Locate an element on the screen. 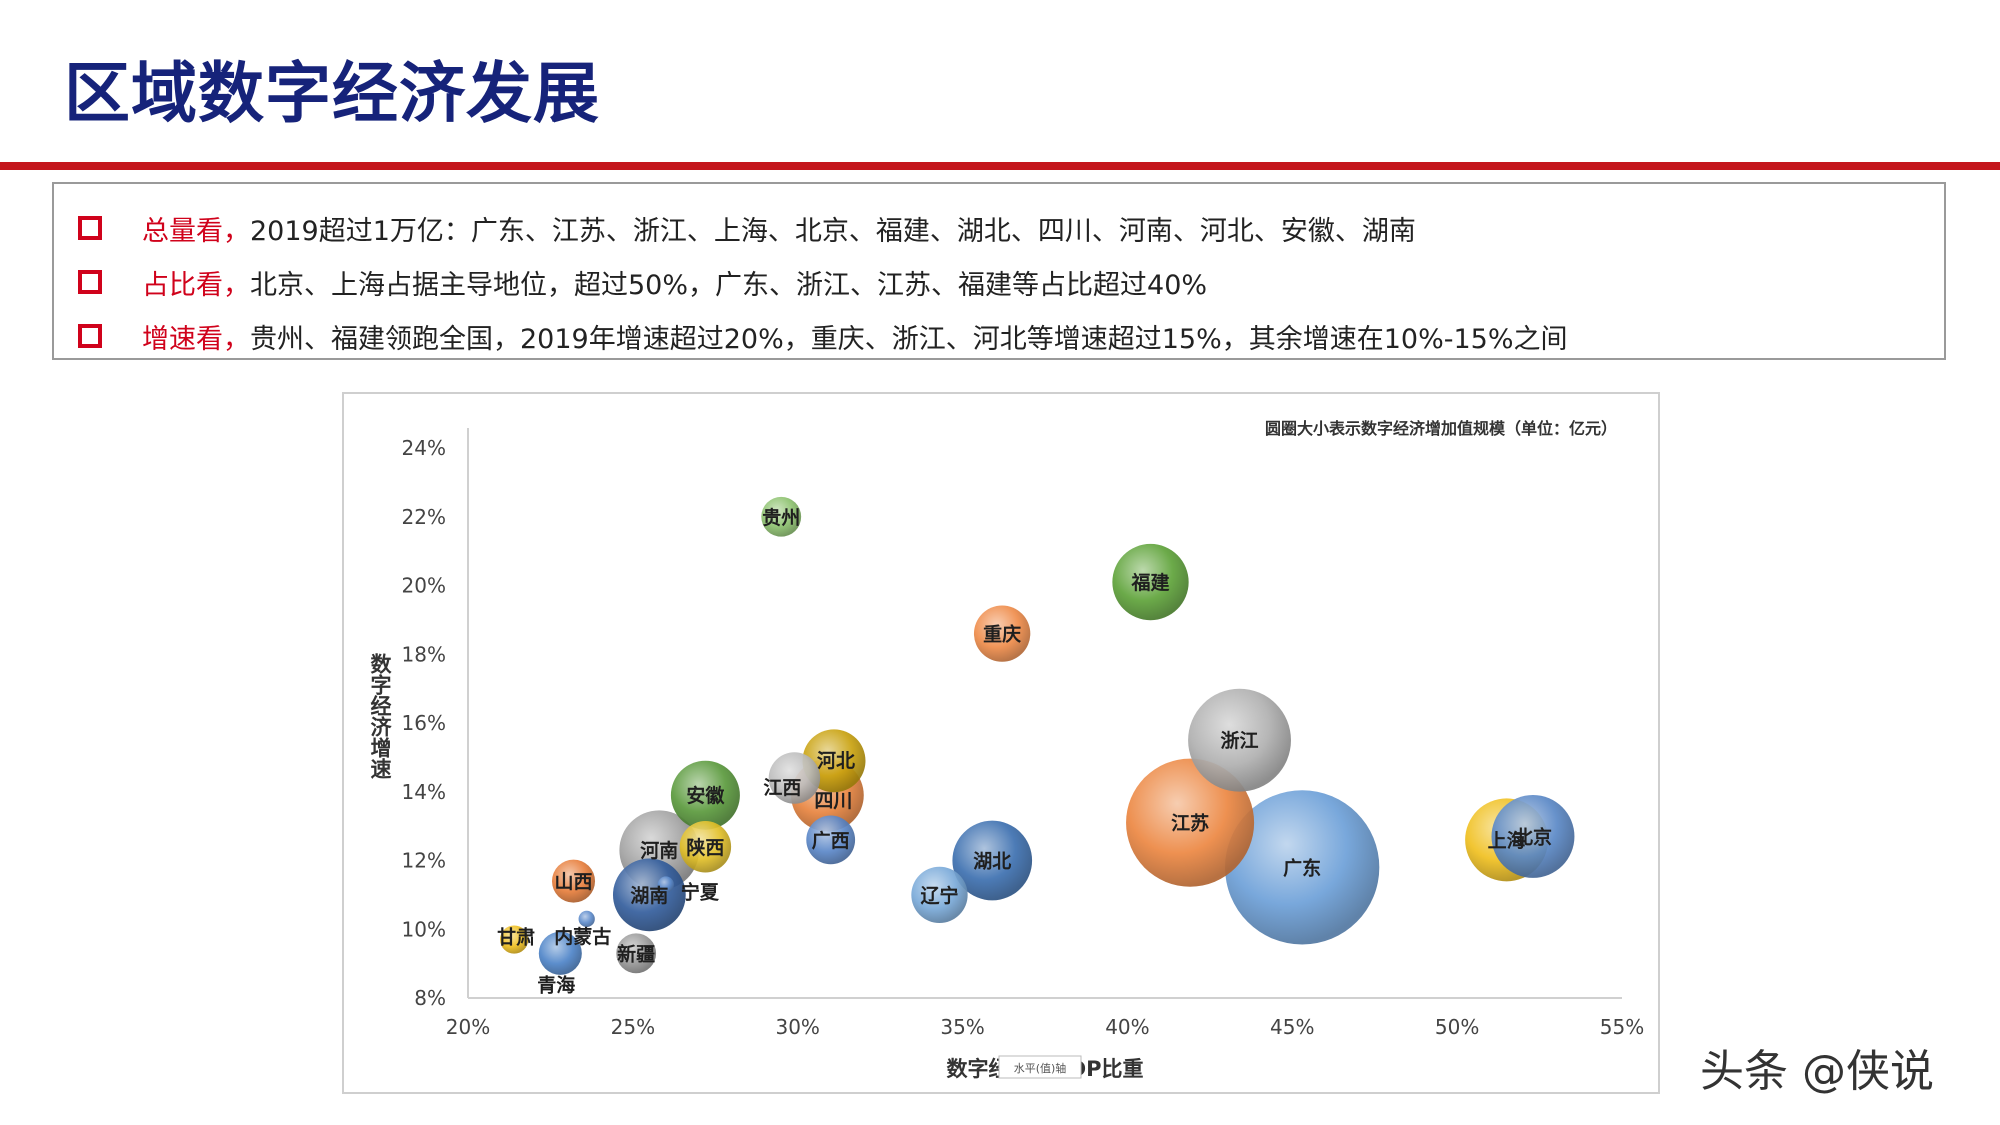 The image size is (2000, 1125). bubble-label: 广东 is located at coordinates (1302, 867).